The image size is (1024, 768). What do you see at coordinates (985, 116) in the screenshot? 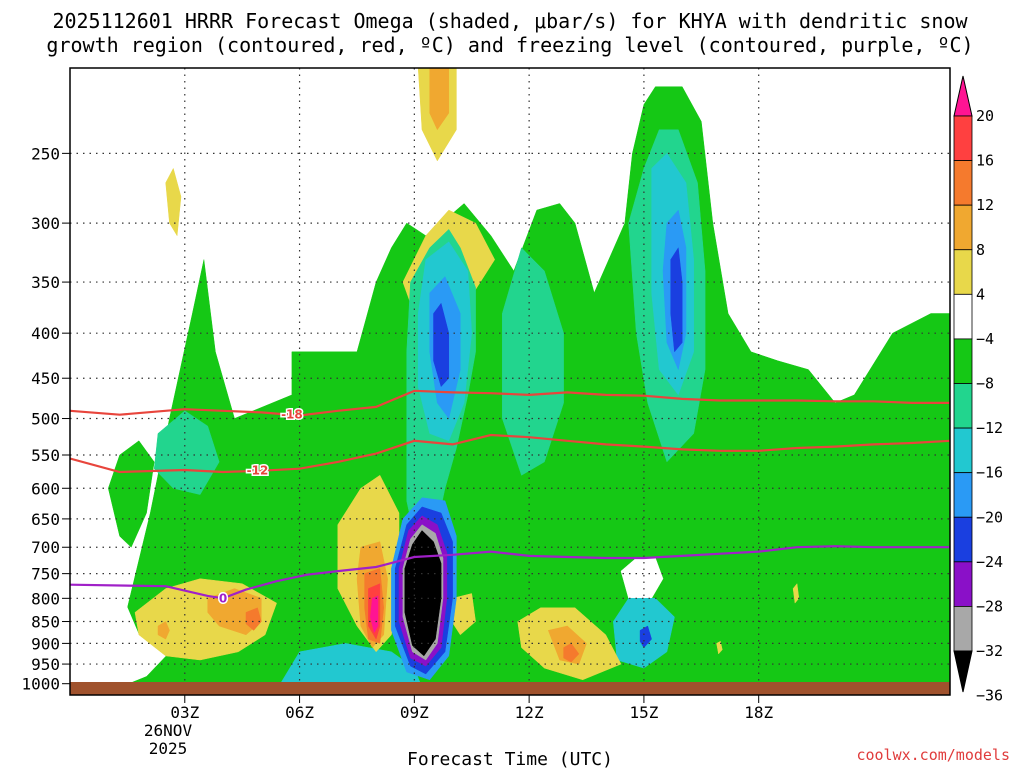
I see `colorbar-label: 20` at bounding box center [985, 116].